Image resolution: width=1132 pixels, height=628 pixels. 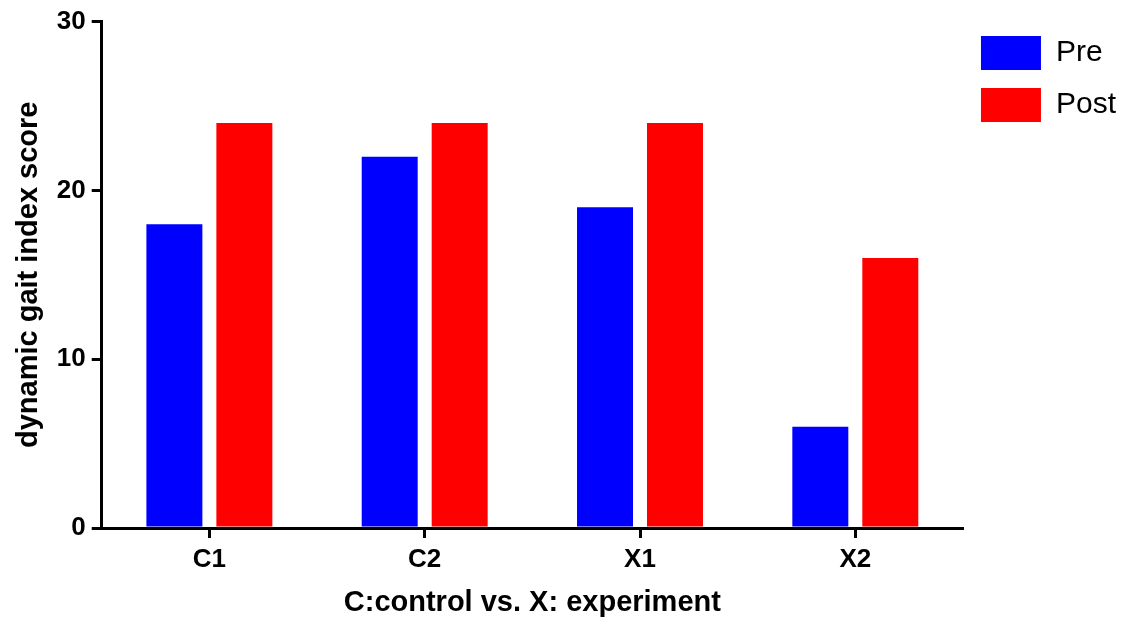 I want to click on legend-label: Pre, so click(x=1079, y=51).